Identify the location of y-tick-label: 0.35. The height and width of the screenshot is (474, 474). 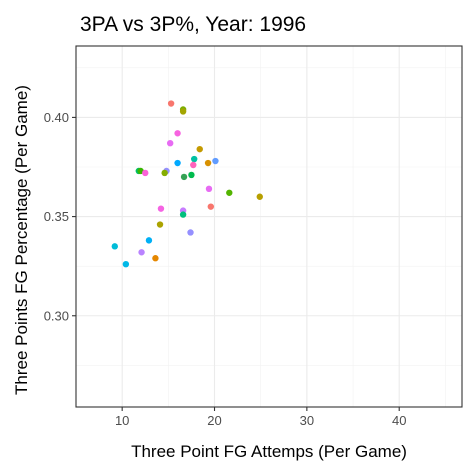
(56, 216).